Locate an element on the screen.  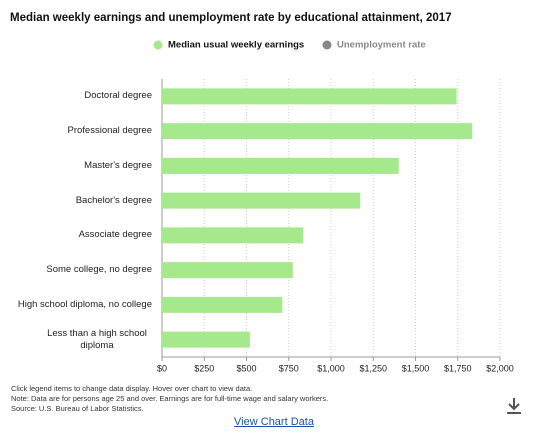
y-tick-label: Some college, no degree is located at coordinates (99, 270).